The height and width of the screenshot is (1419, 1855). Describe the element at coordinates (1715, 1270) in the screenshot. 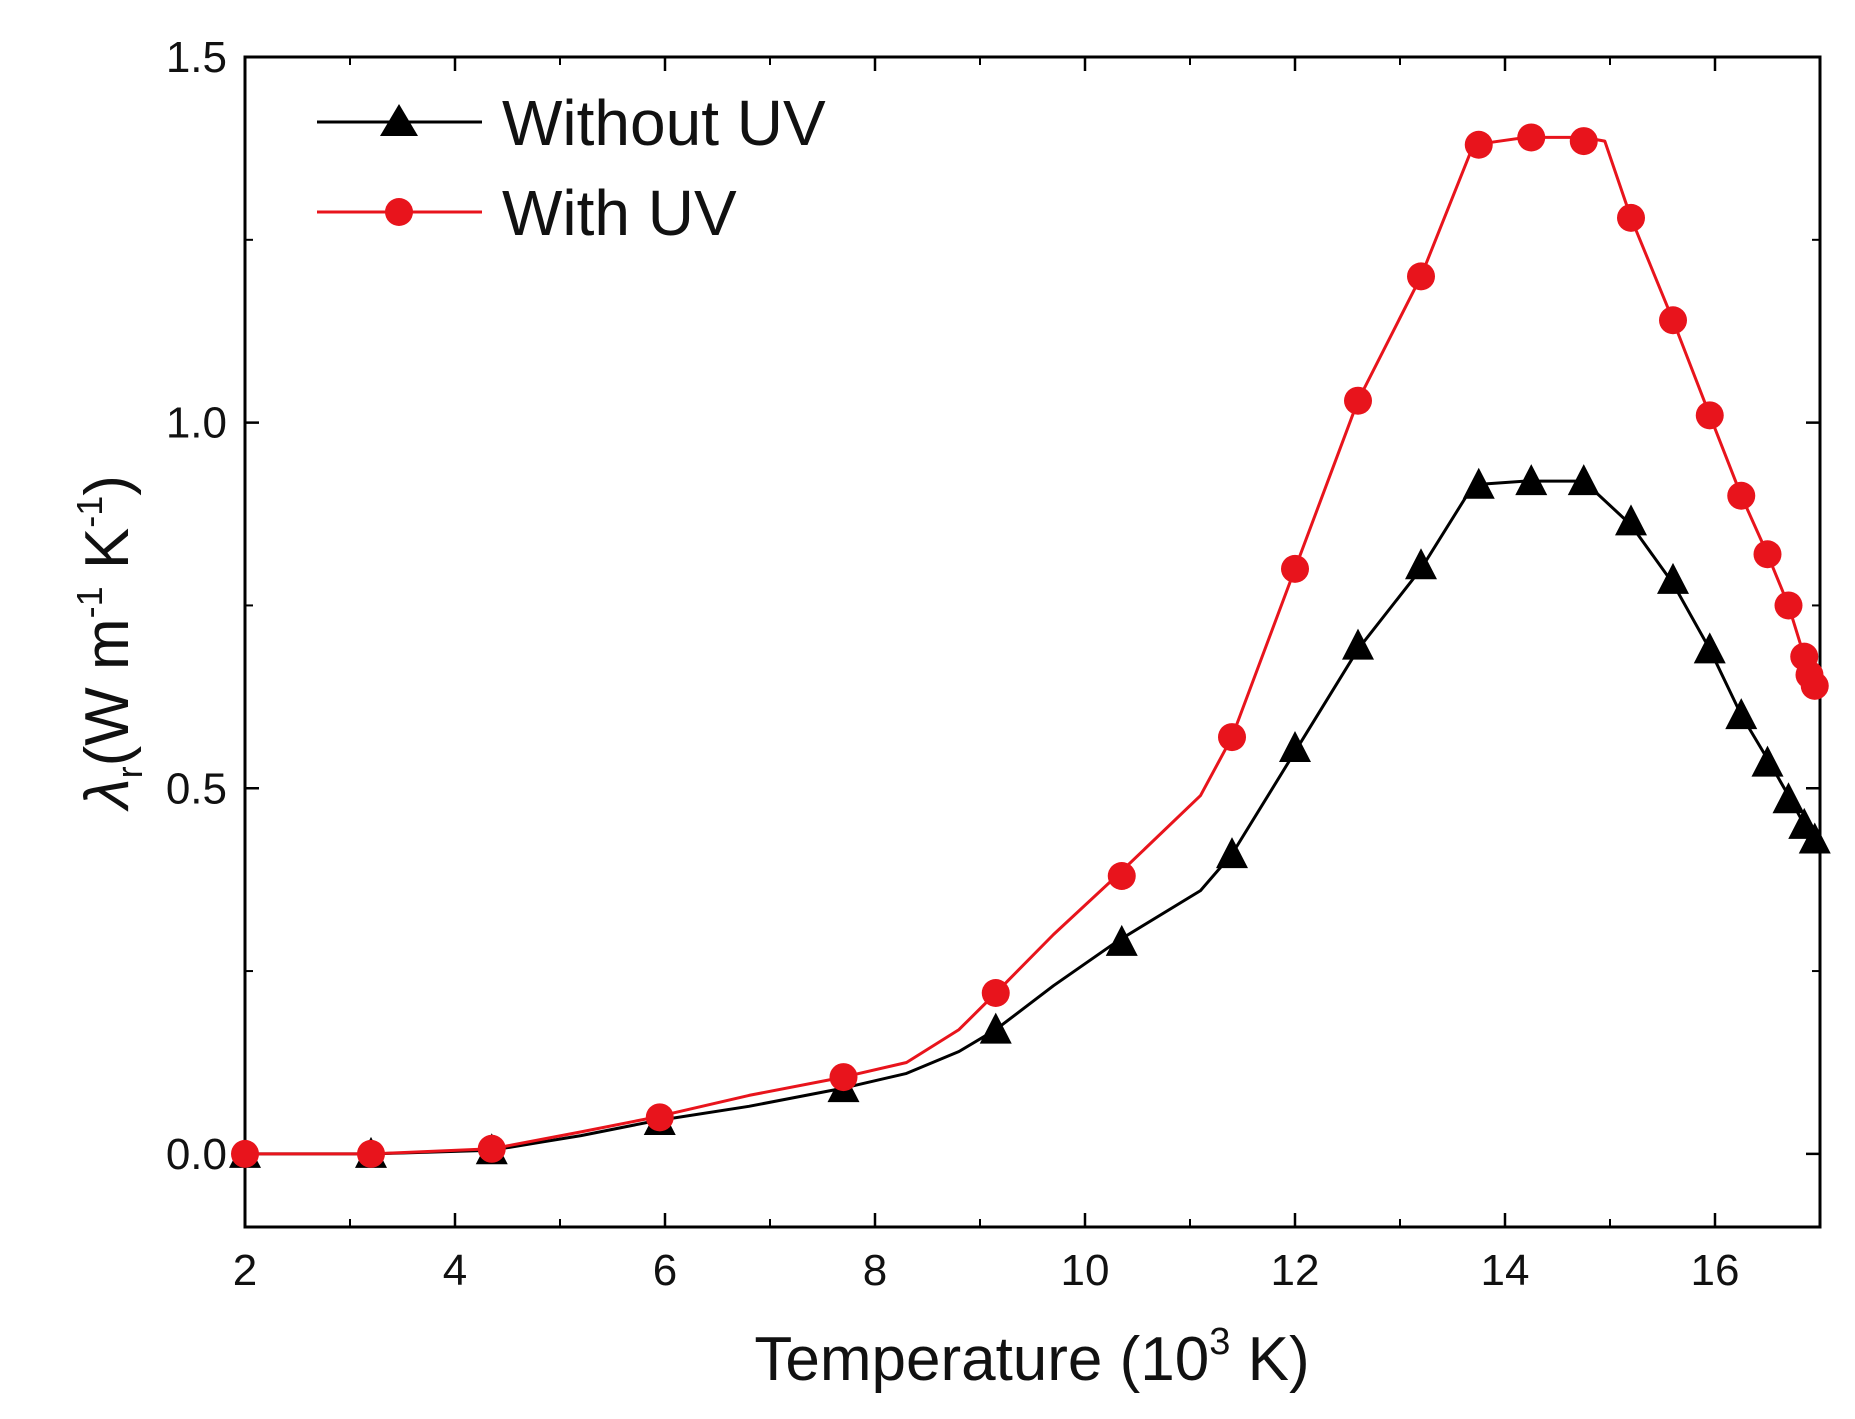

I see `x-tick-label: 16` at that location.